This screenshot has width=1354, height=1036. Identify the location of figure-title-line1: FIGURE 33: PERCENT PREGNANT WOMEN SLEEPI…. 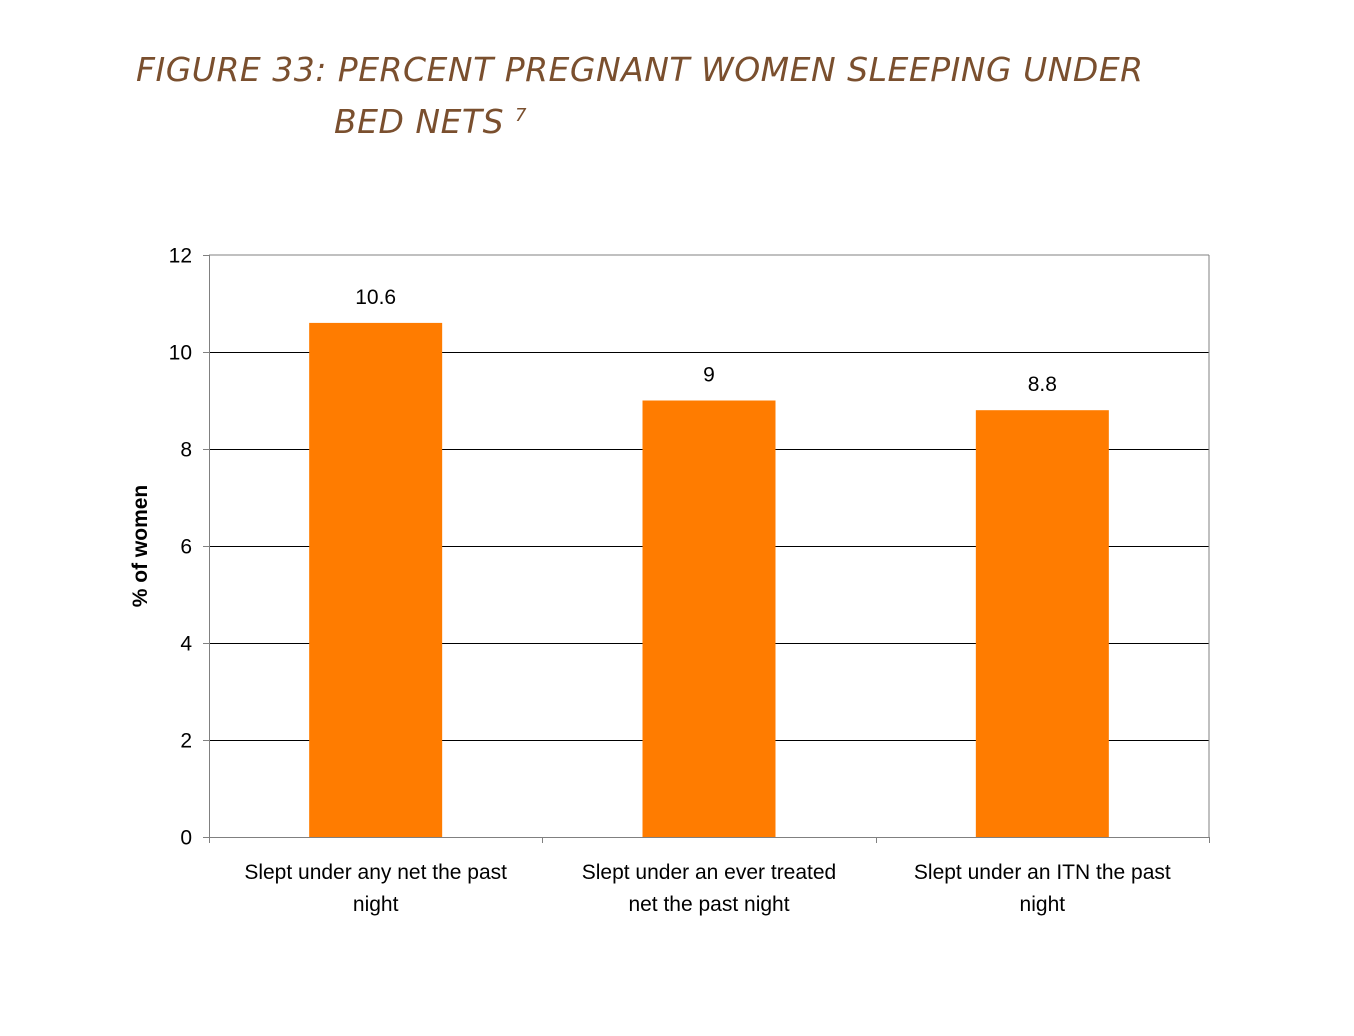
(640, 69).